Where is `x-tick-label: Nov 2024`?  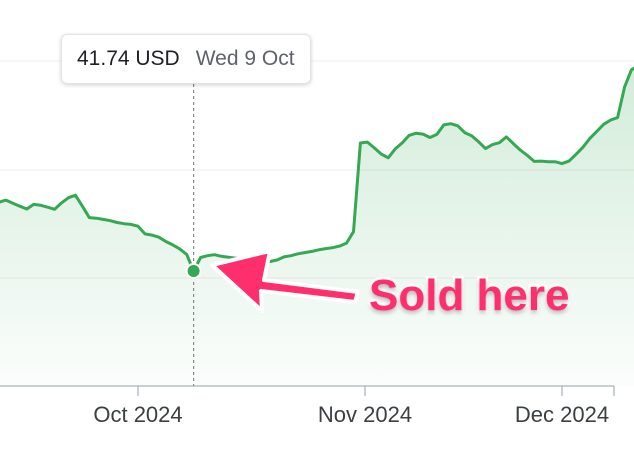
x-tick-label: Nov 2024 is located at coordinates (365, 414).